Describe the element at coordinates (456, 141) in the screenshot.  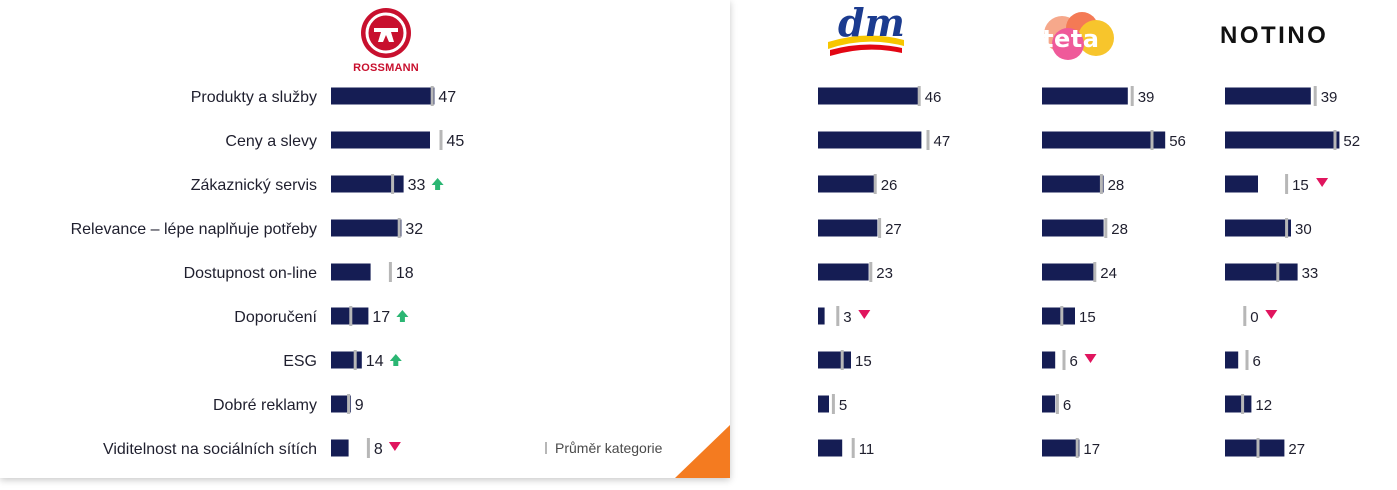
I see `rossmann-value-label: 45` at that location.